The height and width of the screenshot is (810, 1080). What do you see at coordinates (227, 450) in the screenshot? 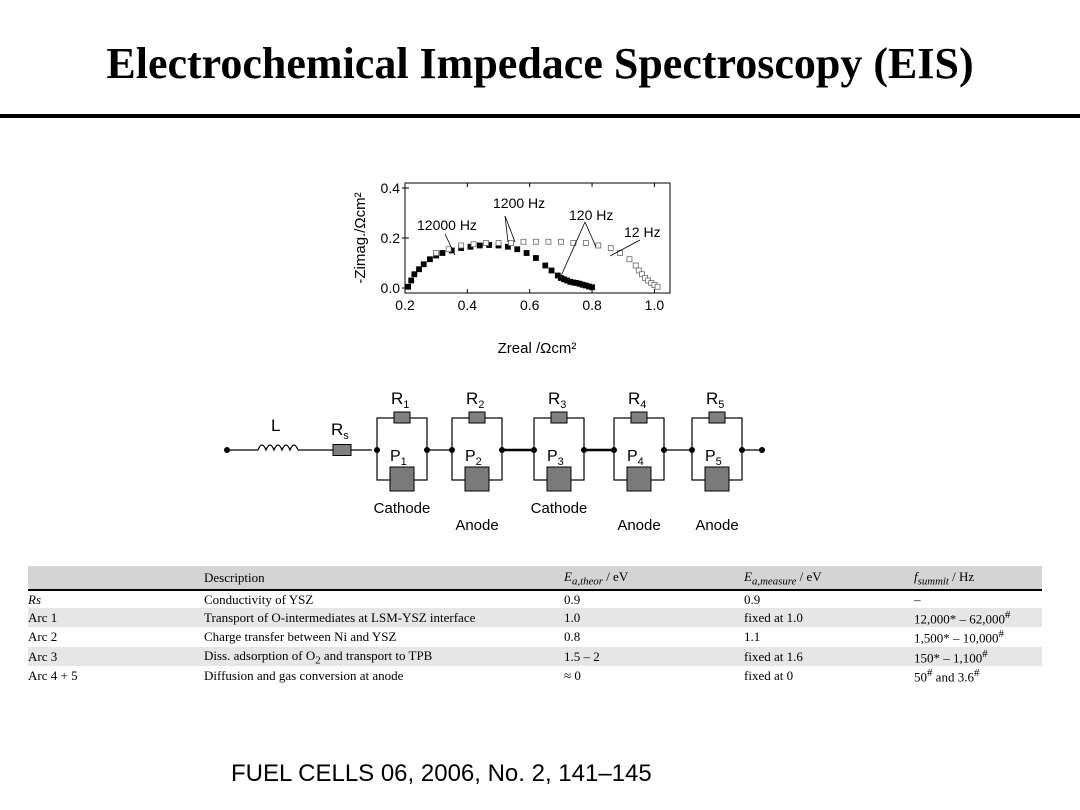
I see `terminal-left` at bounding box center [227, 450].